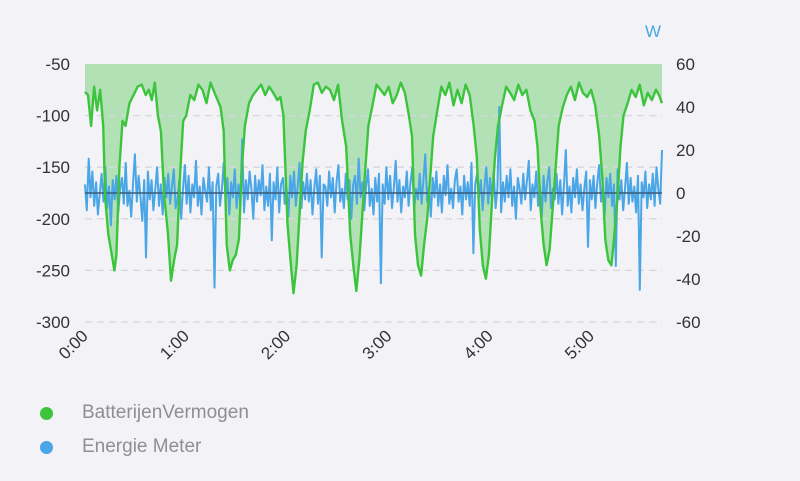 This screenshot has width=800, height=481. I want to click on y-right-tick-label: -20, so click(688, 236).